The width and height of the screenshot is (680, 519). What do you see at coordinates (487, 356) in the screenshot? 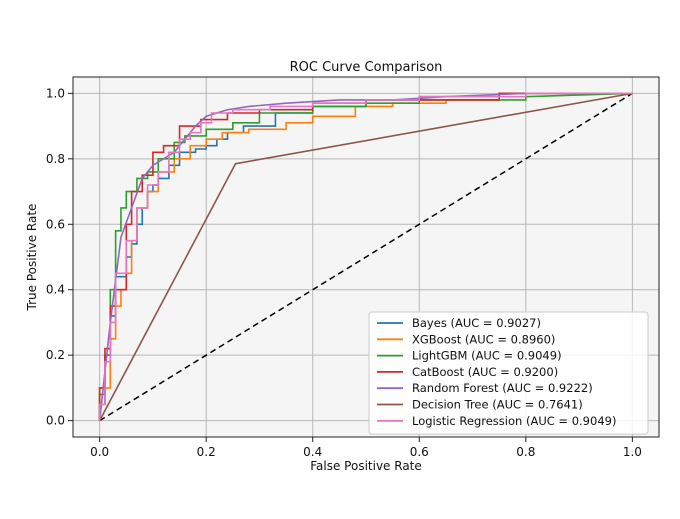
I see `legend-label-2: LightGBM (AUC = 0.9049)` at bounding box center [487, 356].